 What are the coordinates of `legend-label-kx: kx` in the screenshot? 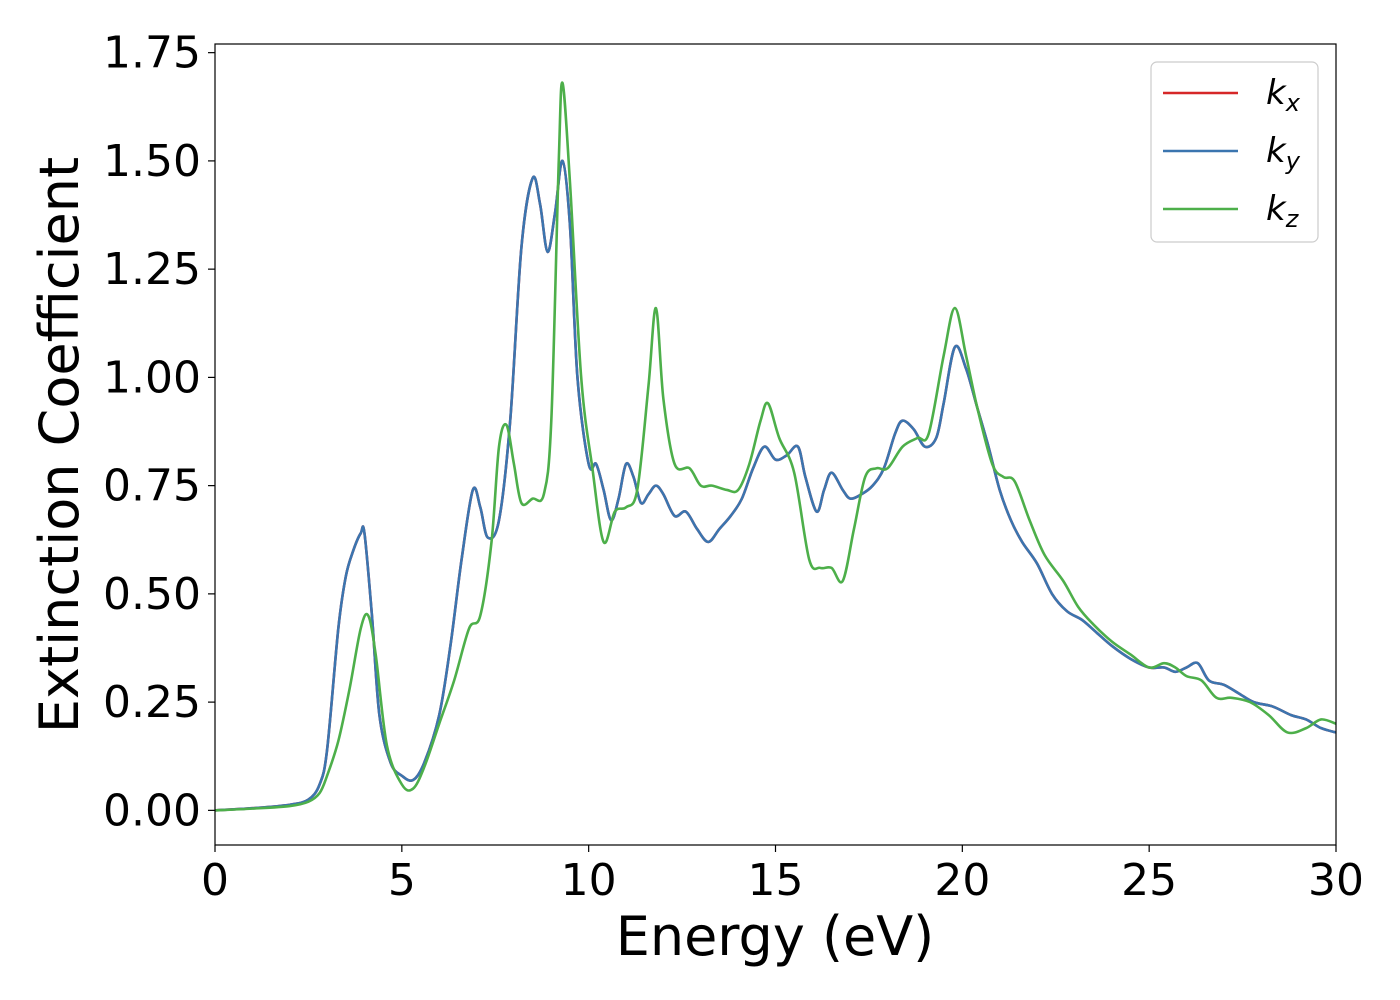 It's located at (1283, 95).